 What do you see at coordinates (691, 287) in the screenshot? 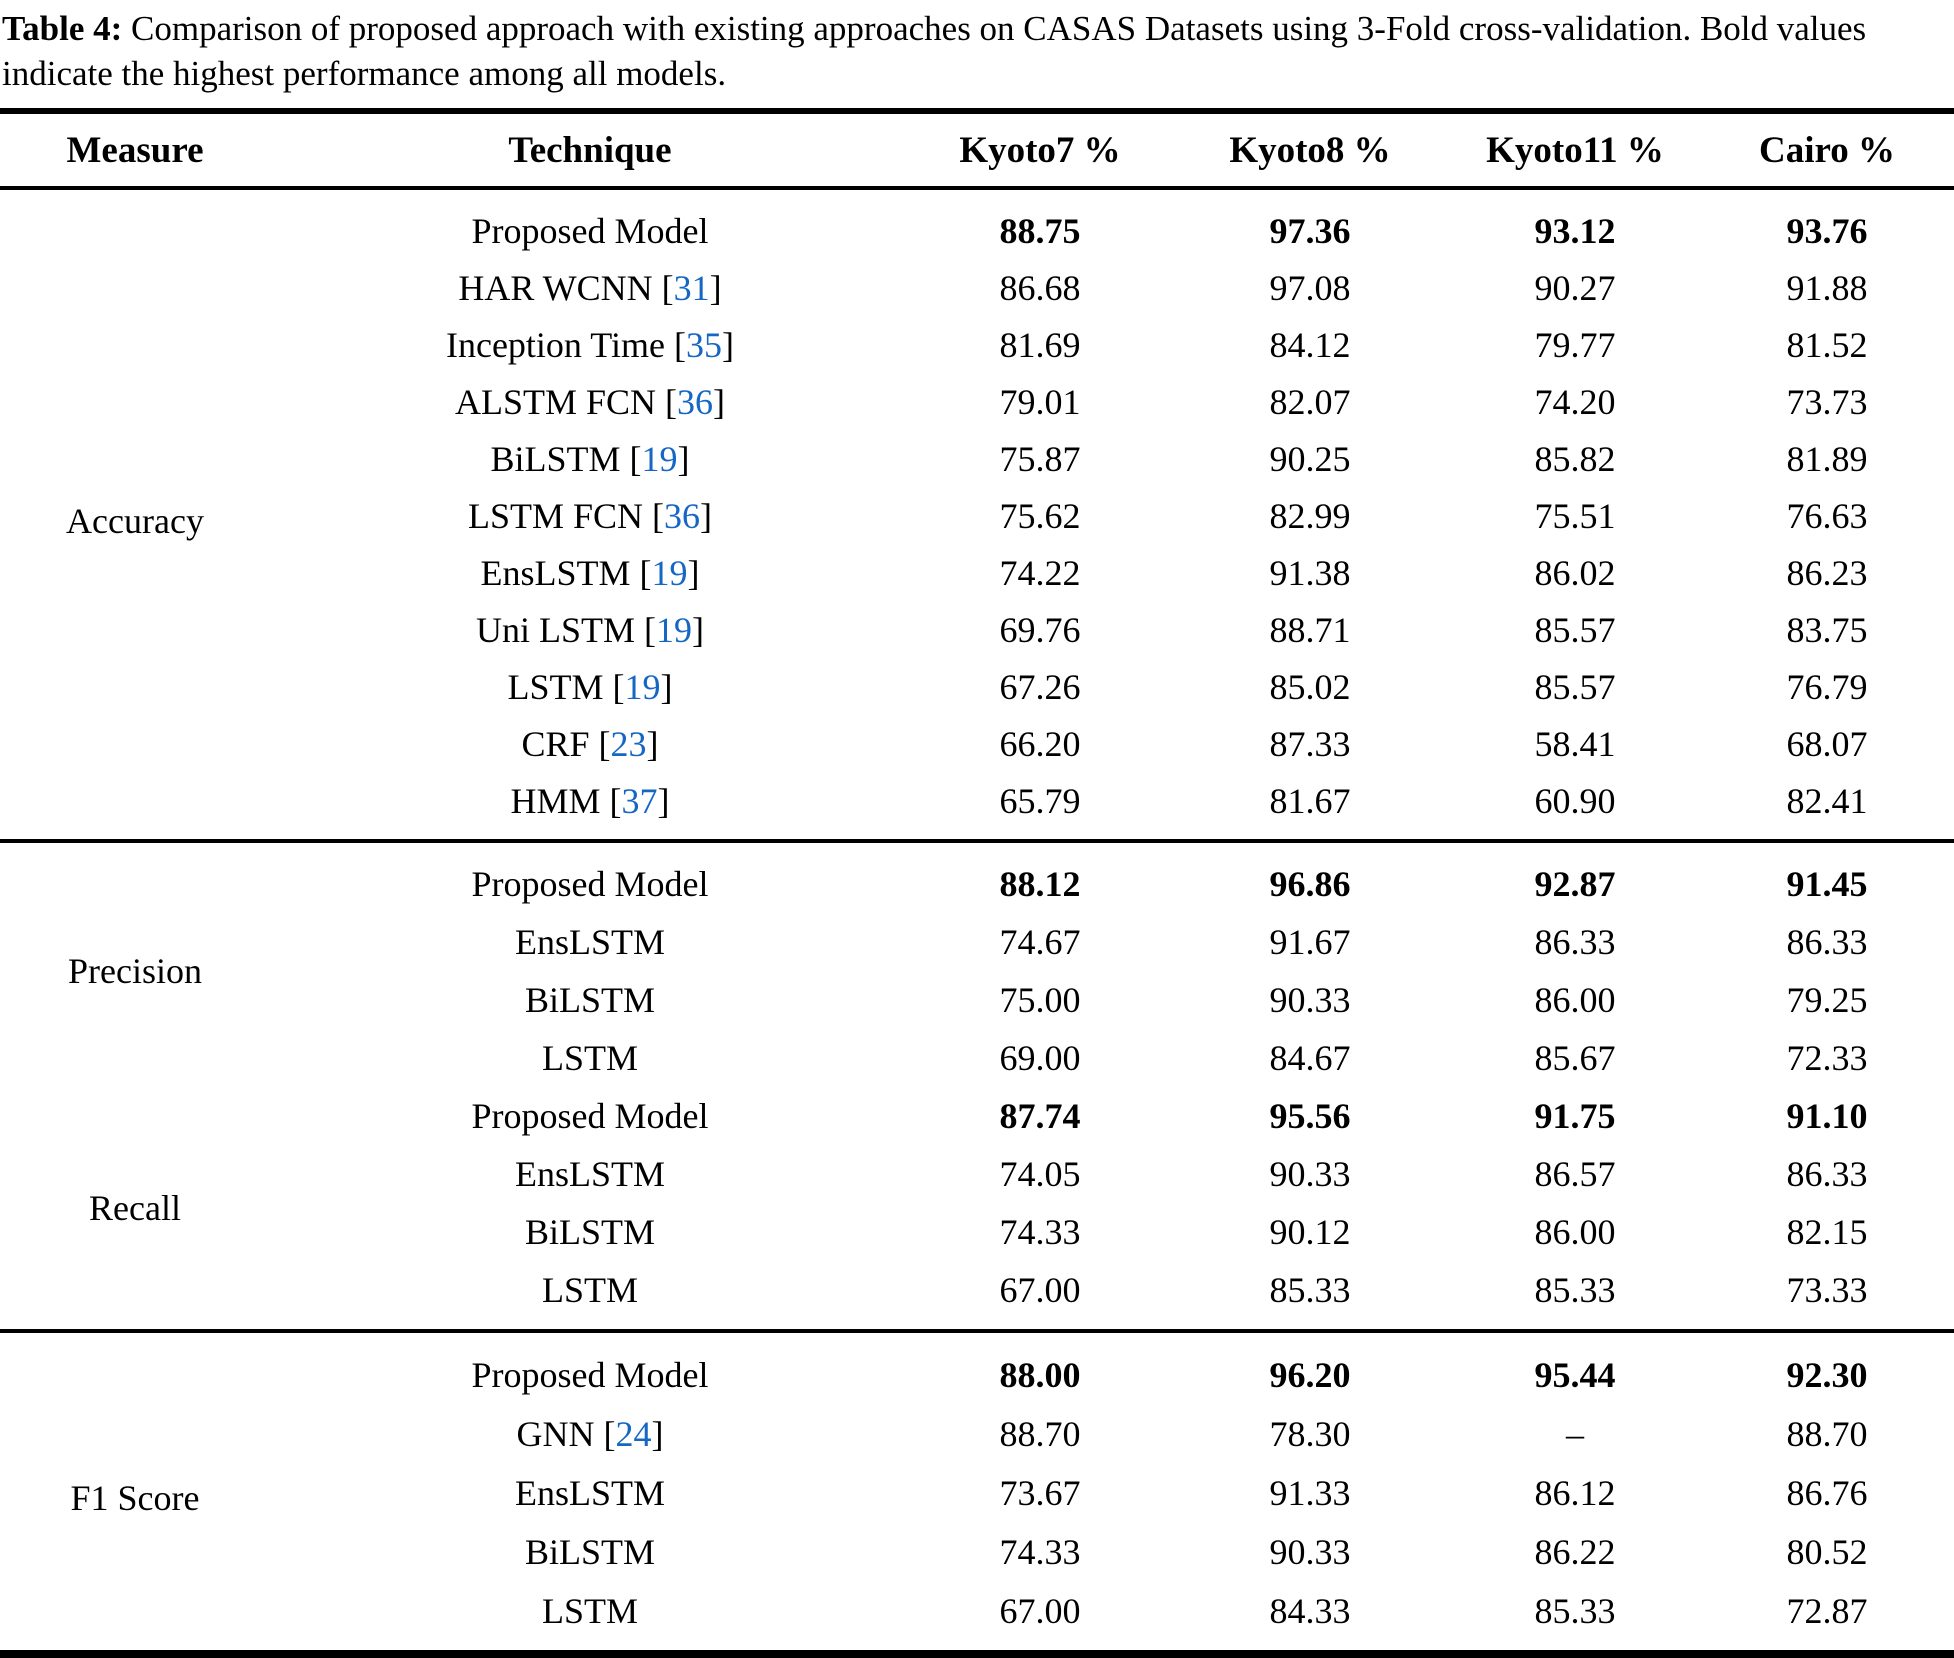
I see `citation-link: 31` at bounding box center [691, 287].